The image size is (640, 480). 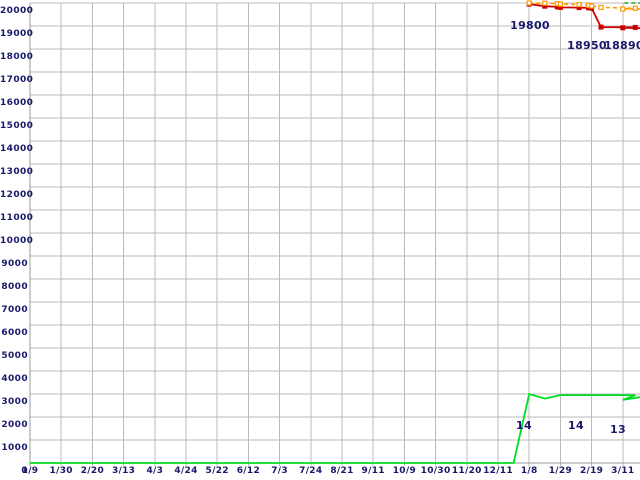 What do you see at coordinates (530, 25) in the screenshot?
I see `red-label-19800: 19800` at bounding box center [530, 25].